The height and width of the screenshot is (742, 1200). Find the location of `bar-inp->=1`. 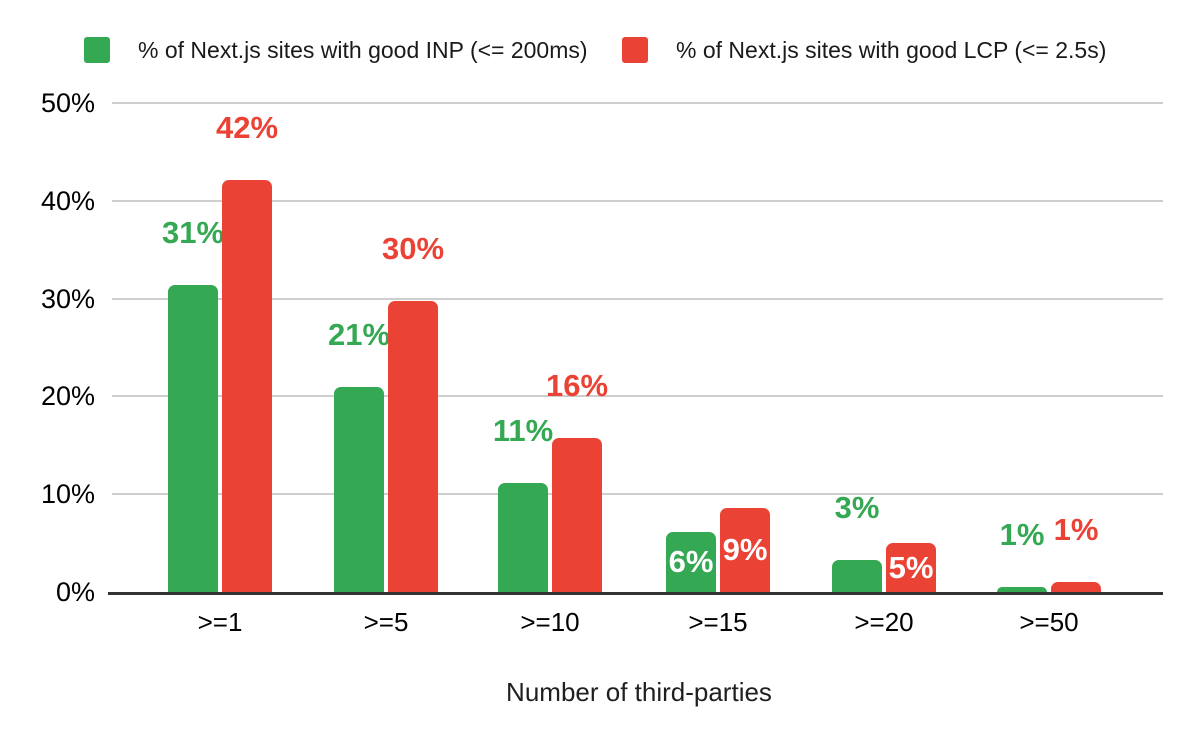

bar-inp->=1 is located at coordinates (193, 438).